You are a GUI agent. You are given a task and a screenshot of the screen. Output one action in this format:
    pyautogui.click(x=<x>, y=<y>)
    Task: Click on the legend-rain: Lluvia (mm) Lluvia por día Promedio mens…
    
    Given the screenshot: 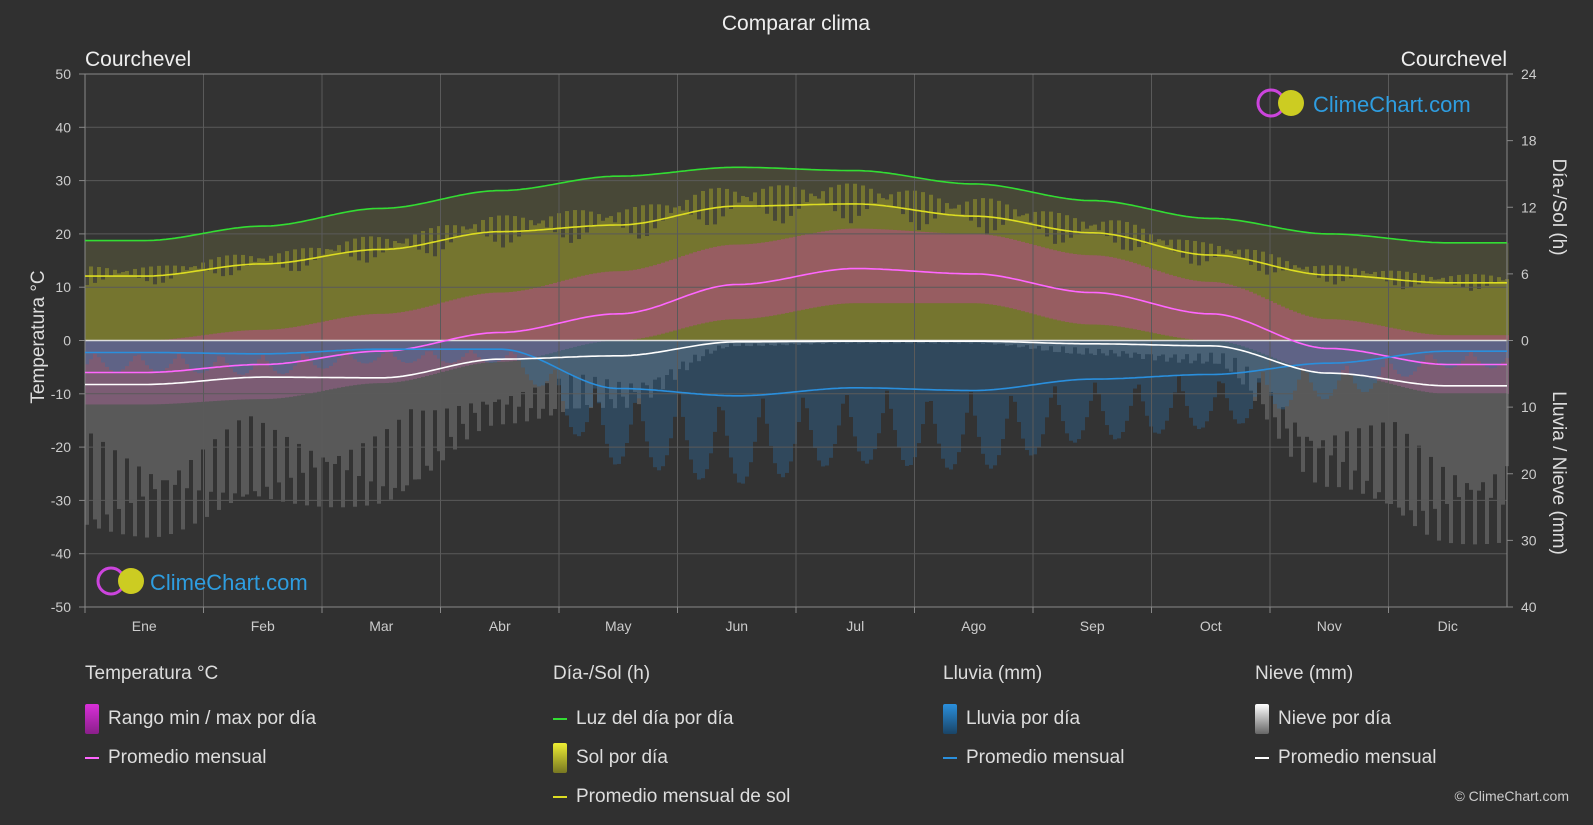 What is the action you would take?
    pyautogui.click(x=1033, y=720)
    